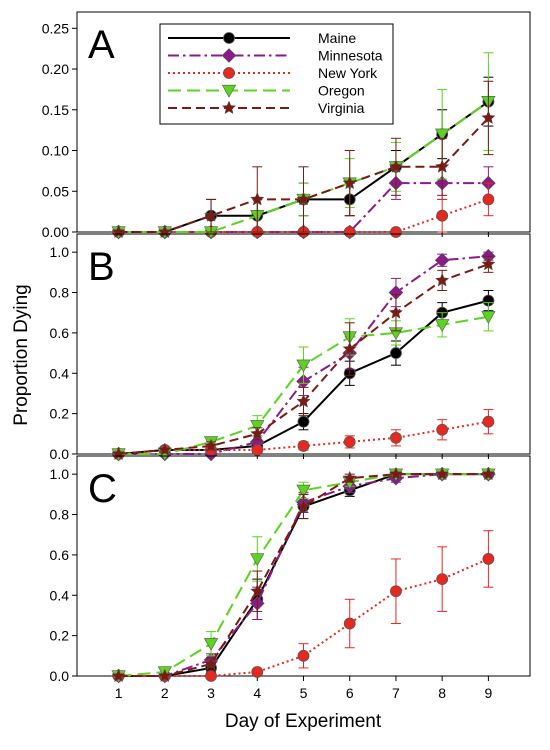 The width and height of the screenshot is (550, 750). I want to click on panel-label: B, so click(101, 267).